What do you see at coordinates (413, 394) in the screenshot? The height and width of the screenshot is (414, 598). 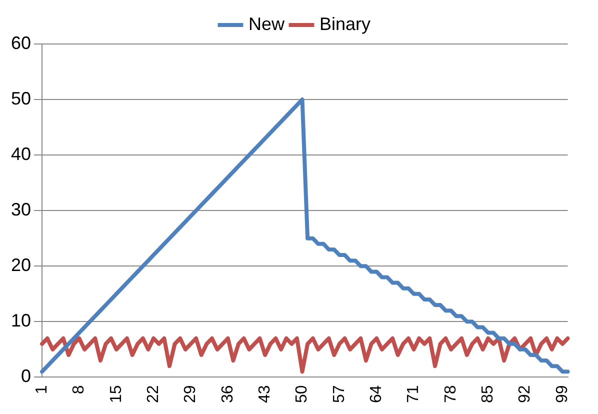 I see `x-tick-label: 71` at bounding box center [413, 394].